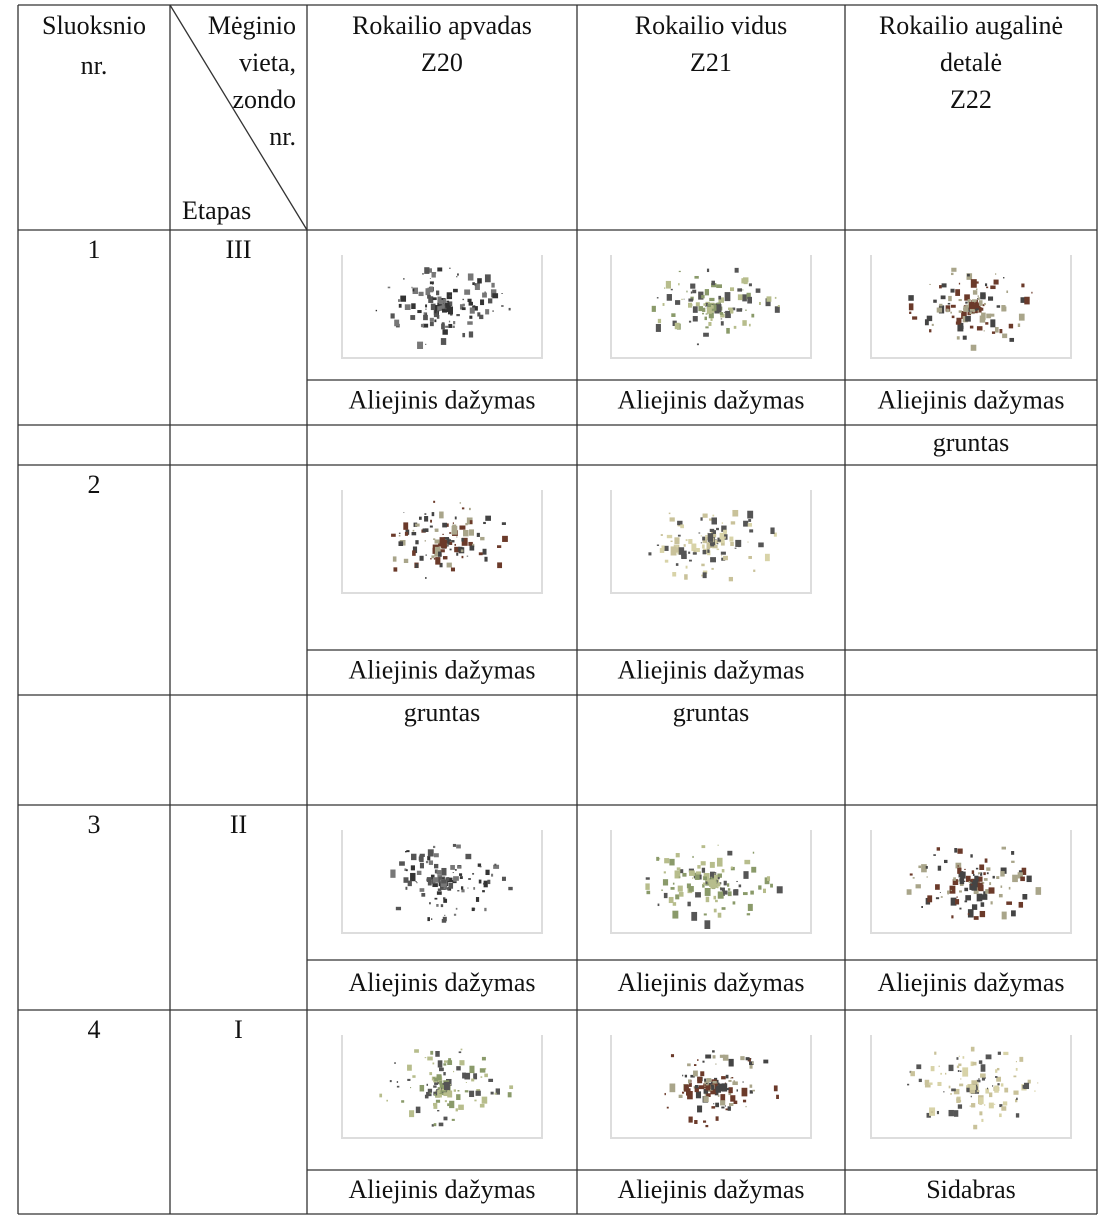  What do you see at coordinates (94, 824) in the screenshot?
I see `layer-number: 3` at bounding box center [94, 824].